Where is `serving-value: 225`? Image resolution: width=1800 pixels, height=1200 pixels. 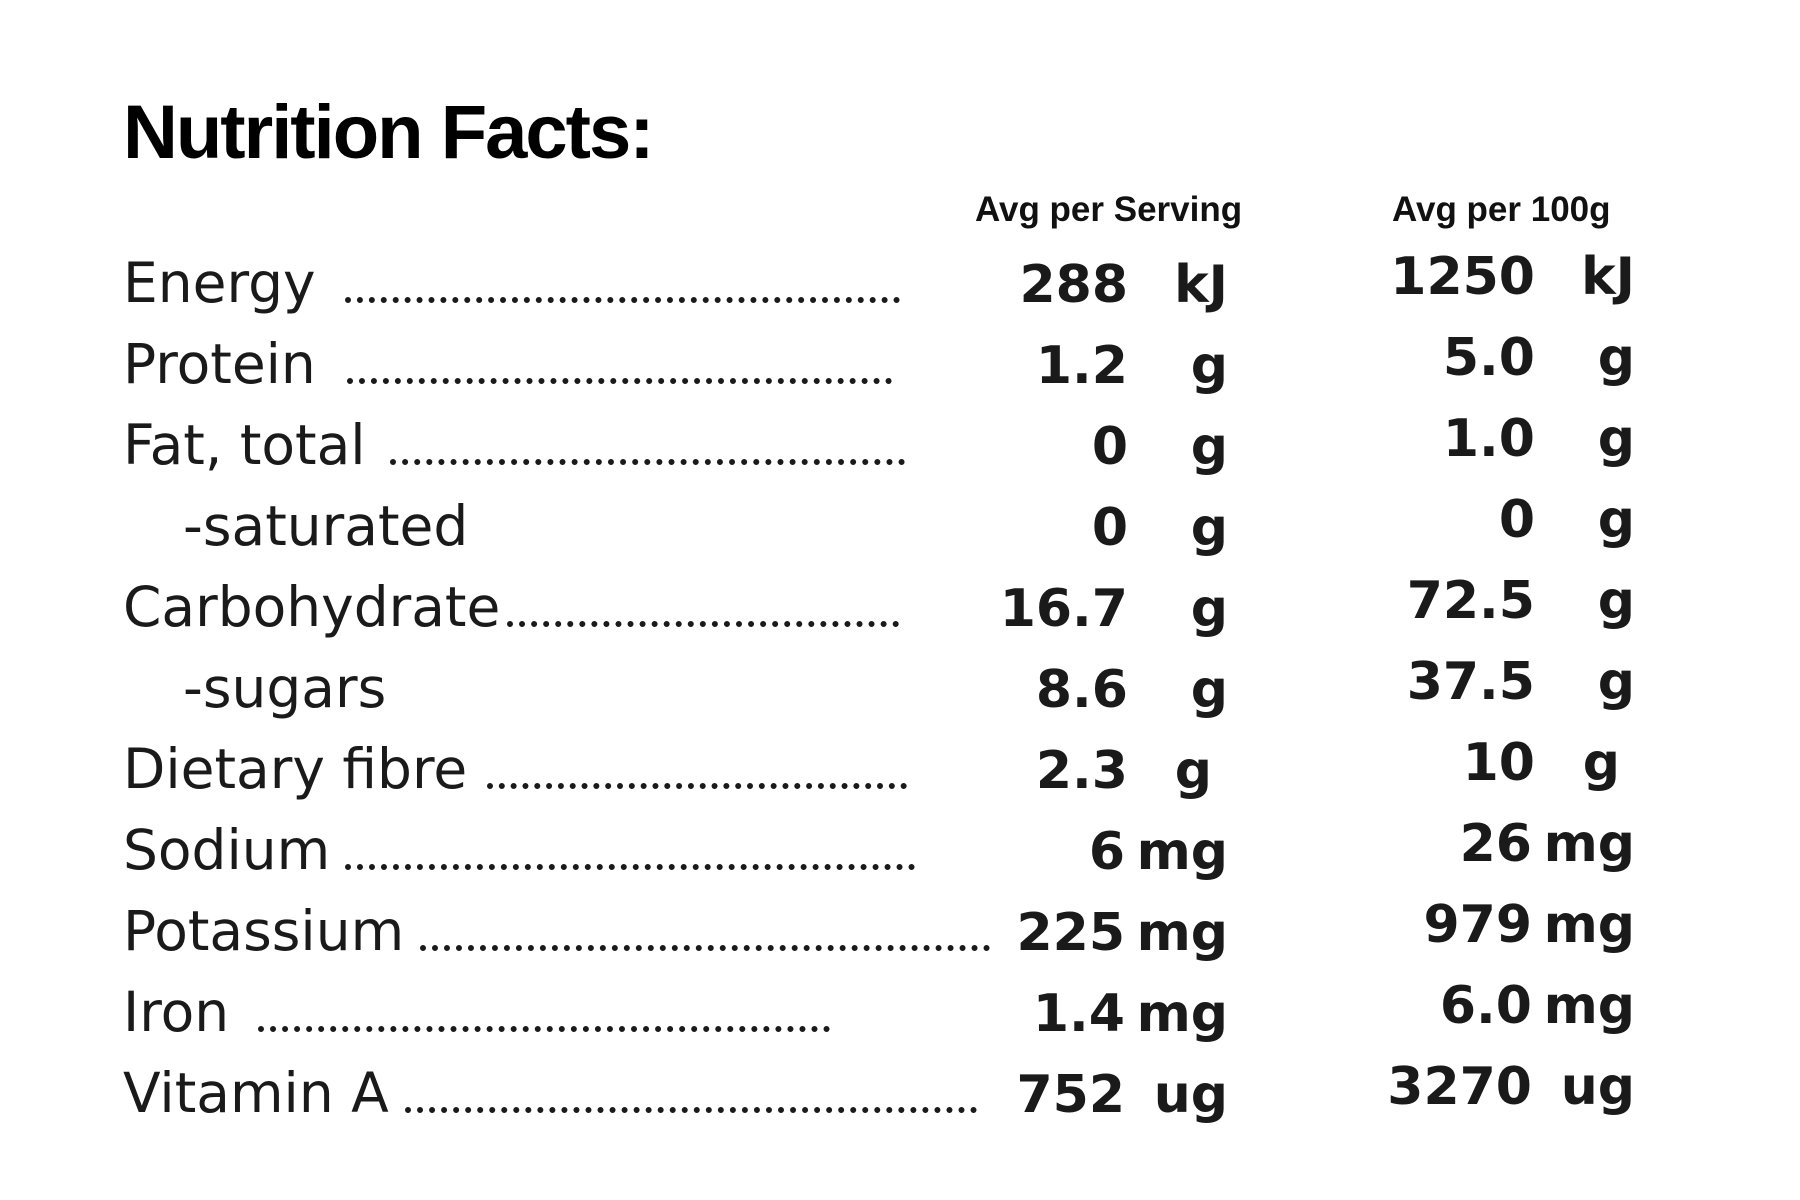
serving-value: 225 is located at coordinates (1070, 933).